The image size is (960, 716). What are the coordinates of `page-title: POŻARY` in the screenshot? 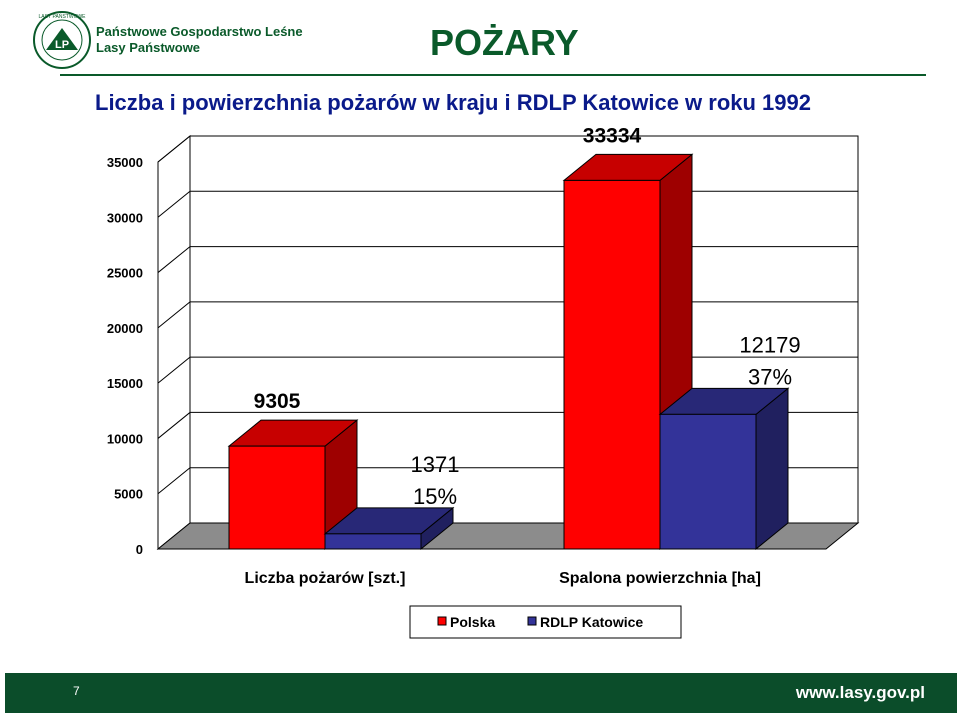 It's located at (504, 42).